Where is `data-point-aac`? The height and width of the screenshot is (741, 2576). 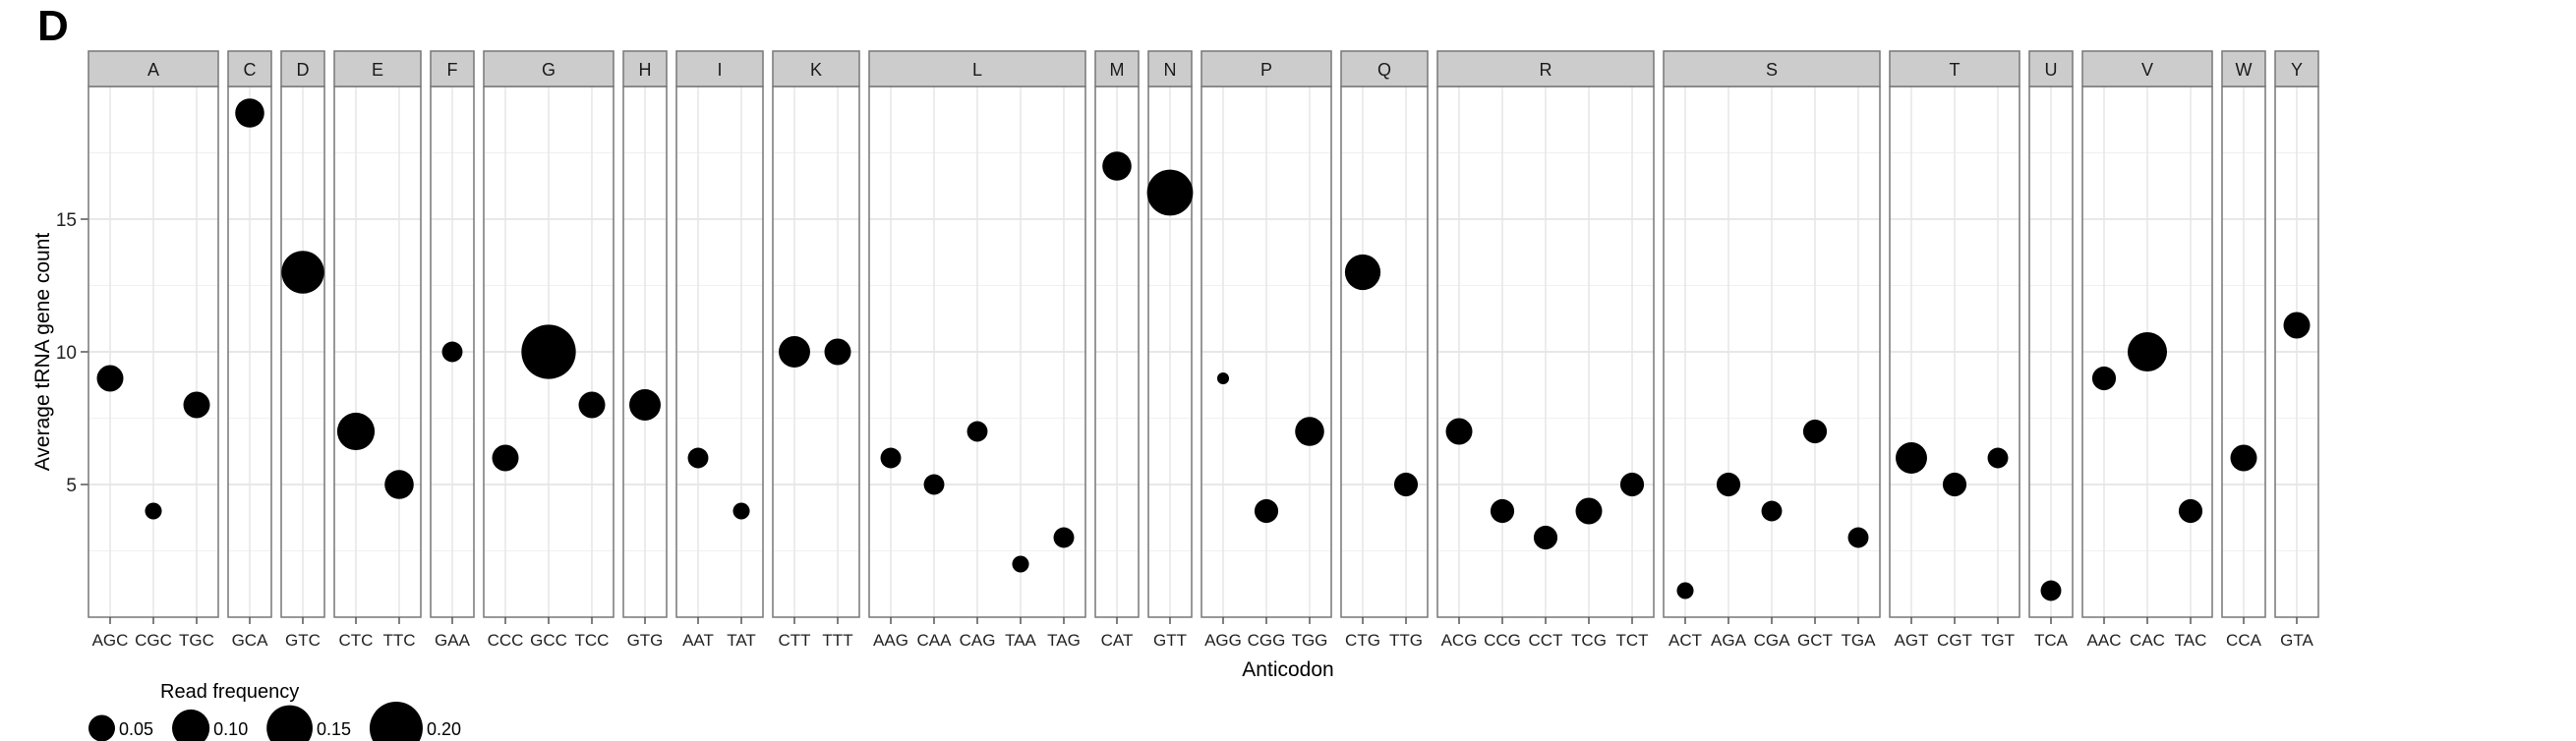 data-point-aac is located at coordinates (2104, 378).